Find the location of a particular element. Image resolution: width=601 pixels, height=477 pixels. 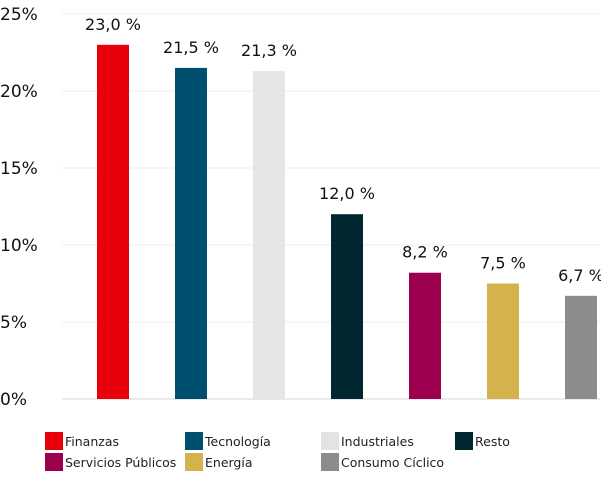

legend-item: Servicios Públicos is located at coordinates (110, 462).